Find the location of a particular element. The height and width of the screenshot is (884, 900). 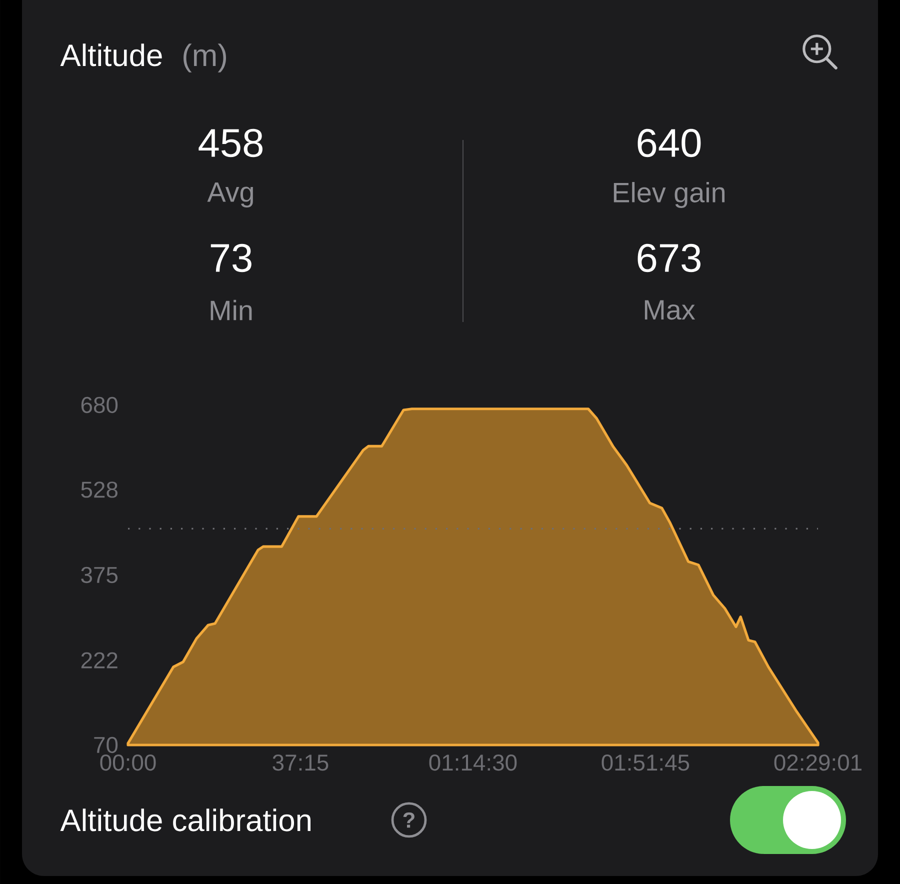

chart-title: Altitude is located at coordinates (111, 55).